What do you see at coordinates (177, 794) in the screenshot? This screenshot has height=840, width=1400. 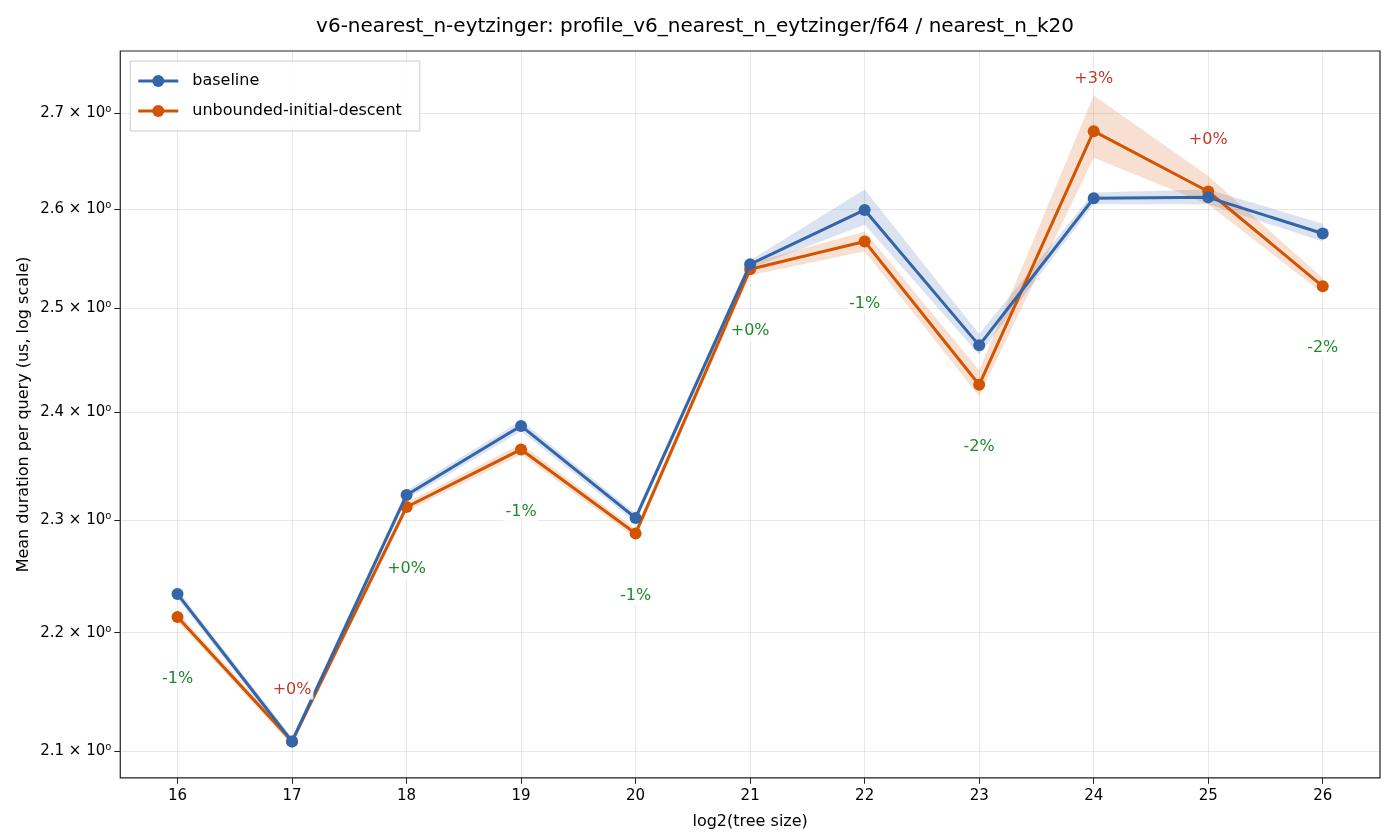 I see `x-tick-label: 16` at bounding box center [177, 794].